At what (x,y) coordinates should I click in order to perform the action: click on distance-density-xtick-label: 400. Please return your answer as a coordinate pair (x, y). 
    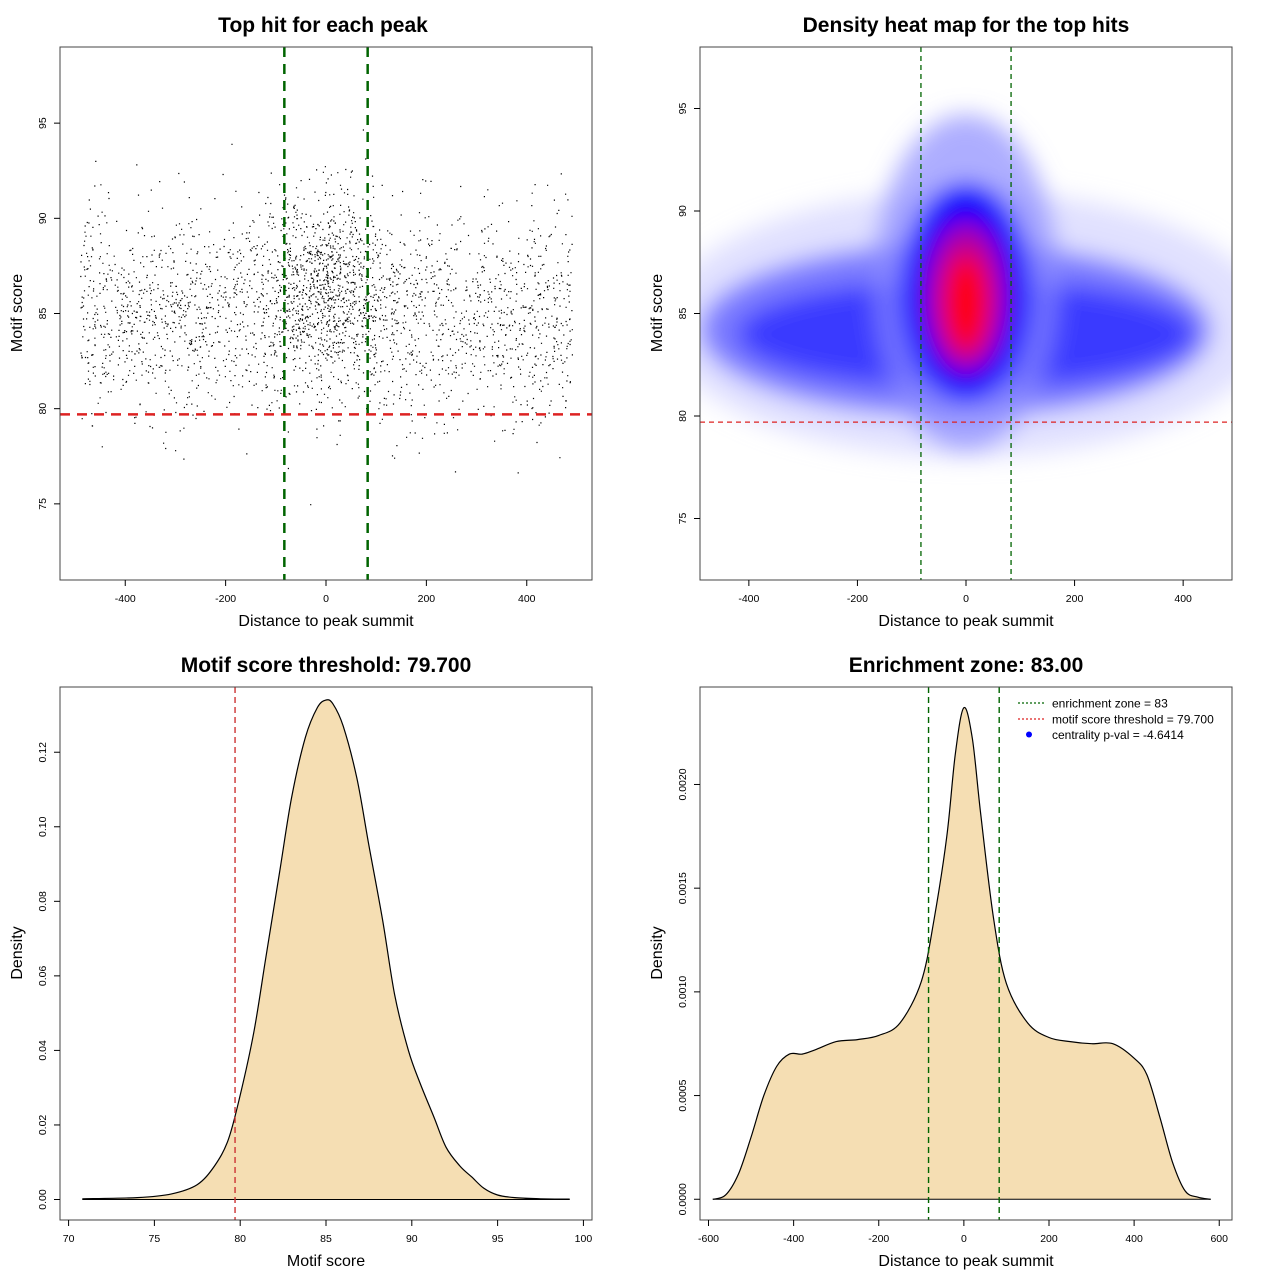
    Looking at the image, I should click on (1134, 1239).